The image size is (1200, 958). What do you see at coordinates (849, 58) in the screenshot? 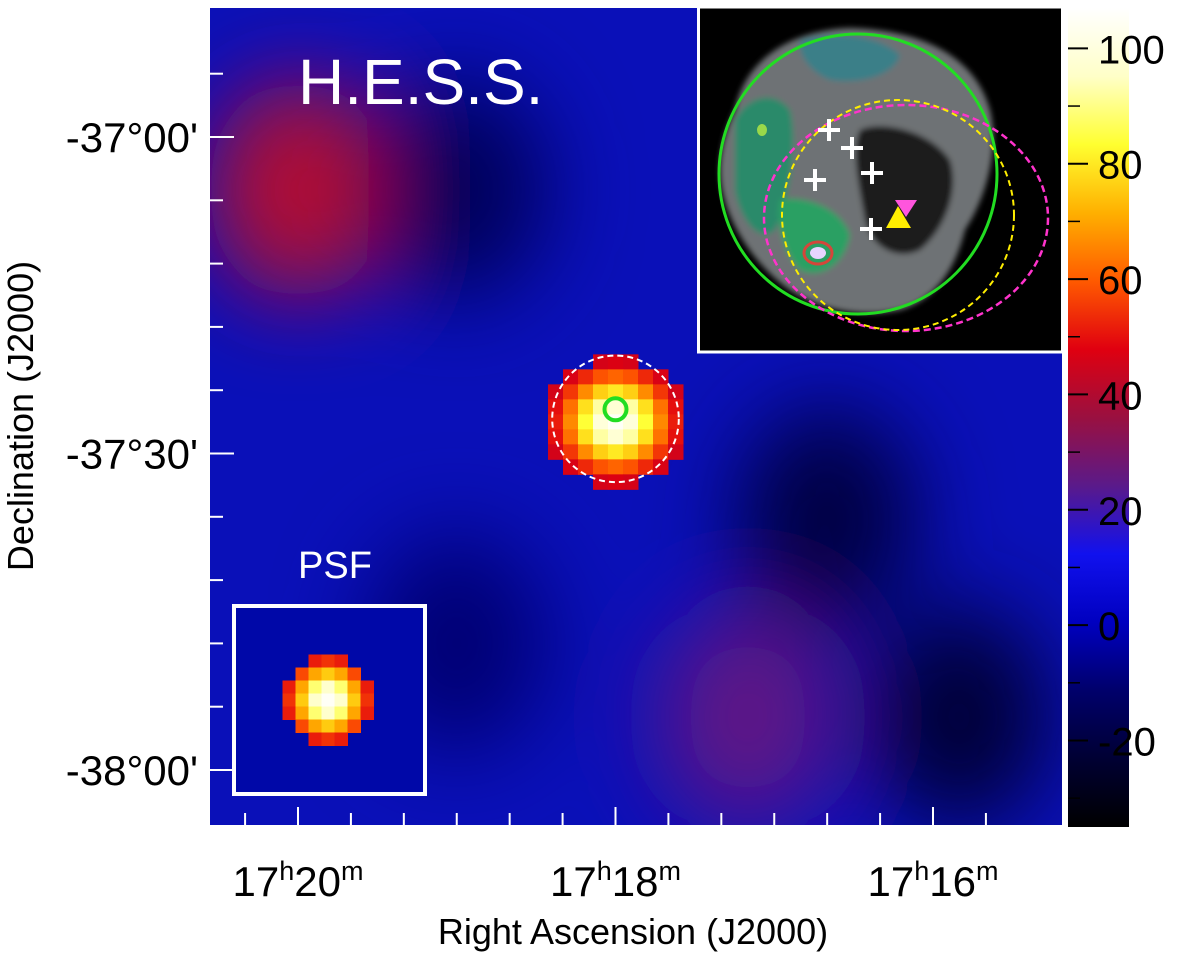
I see `inset-emission-north` at bounding box center [849, 58].